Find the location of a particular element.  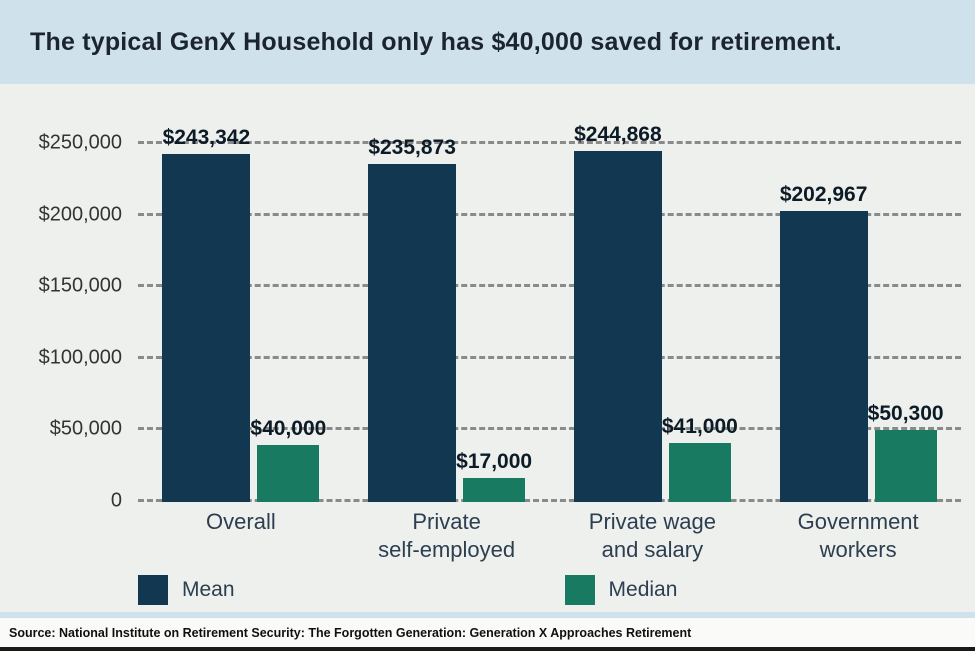

mean-value-label: $202,967 is located at coordinates (823, 195).